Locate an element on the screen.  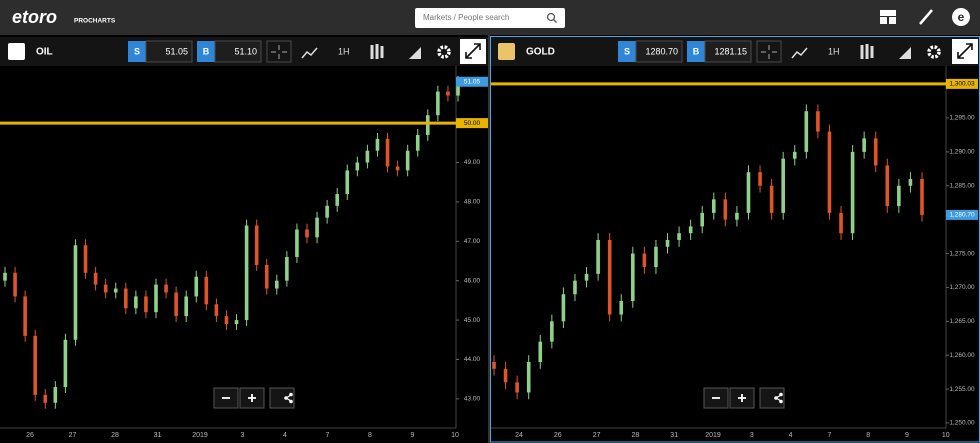
y-tick-label: 1,260.00 is located at coordinates (962, 355).